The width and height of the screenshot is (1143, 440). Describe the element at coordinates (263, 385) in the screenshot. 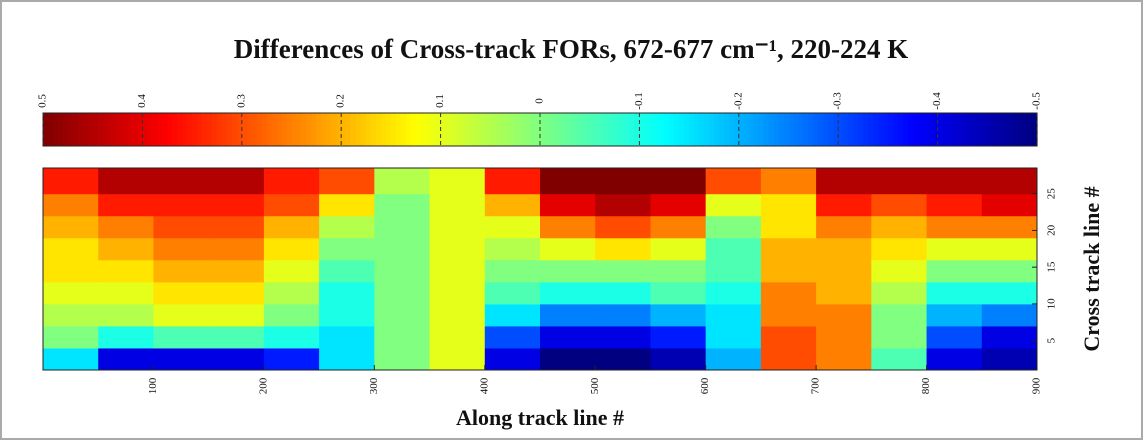

I see `x-tick-label: 200` at that location.